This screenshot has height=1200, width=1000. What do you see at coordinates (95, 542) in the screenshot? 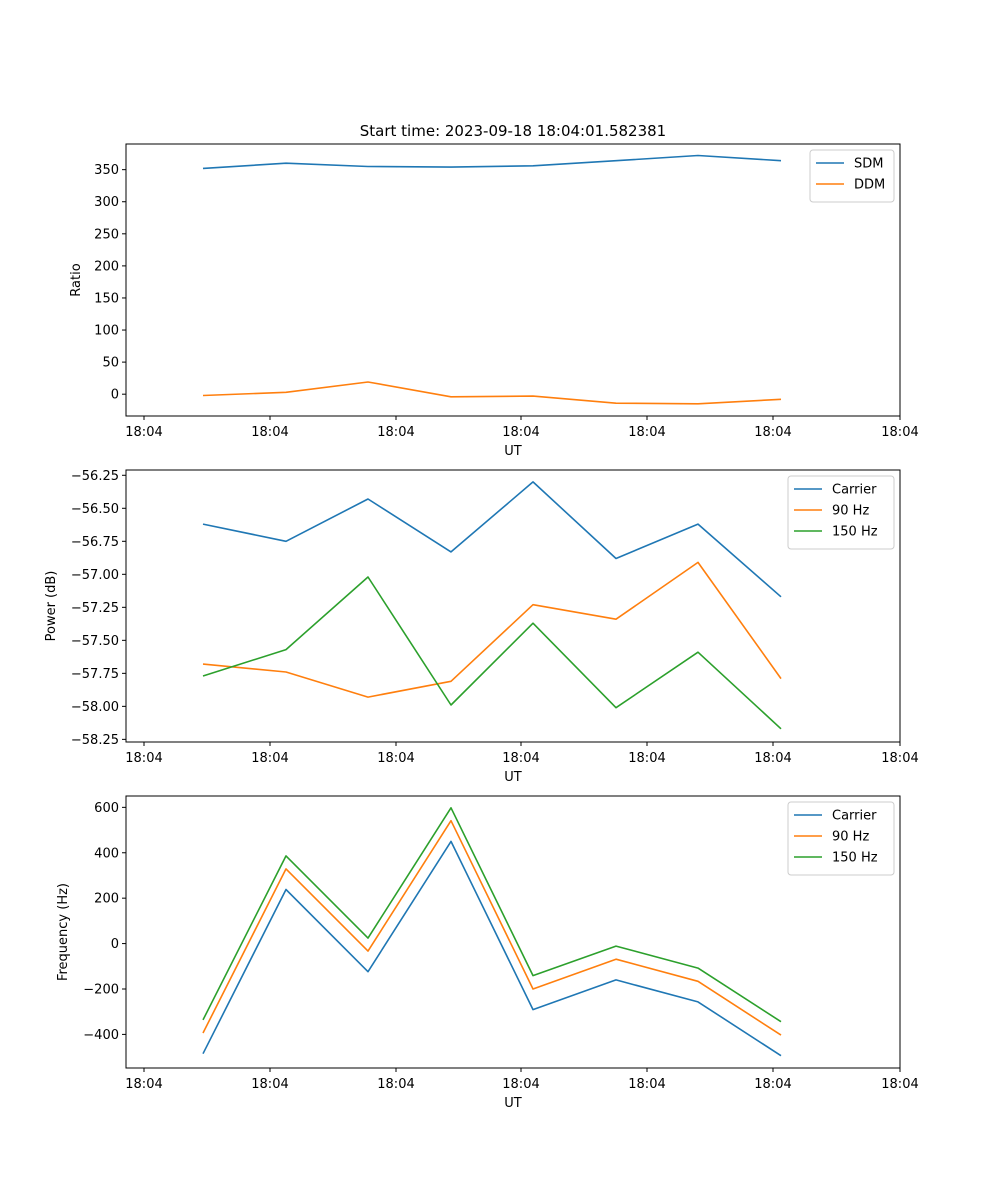
I see `y-tick-label: −56.75` at bounding box center [95, 542].